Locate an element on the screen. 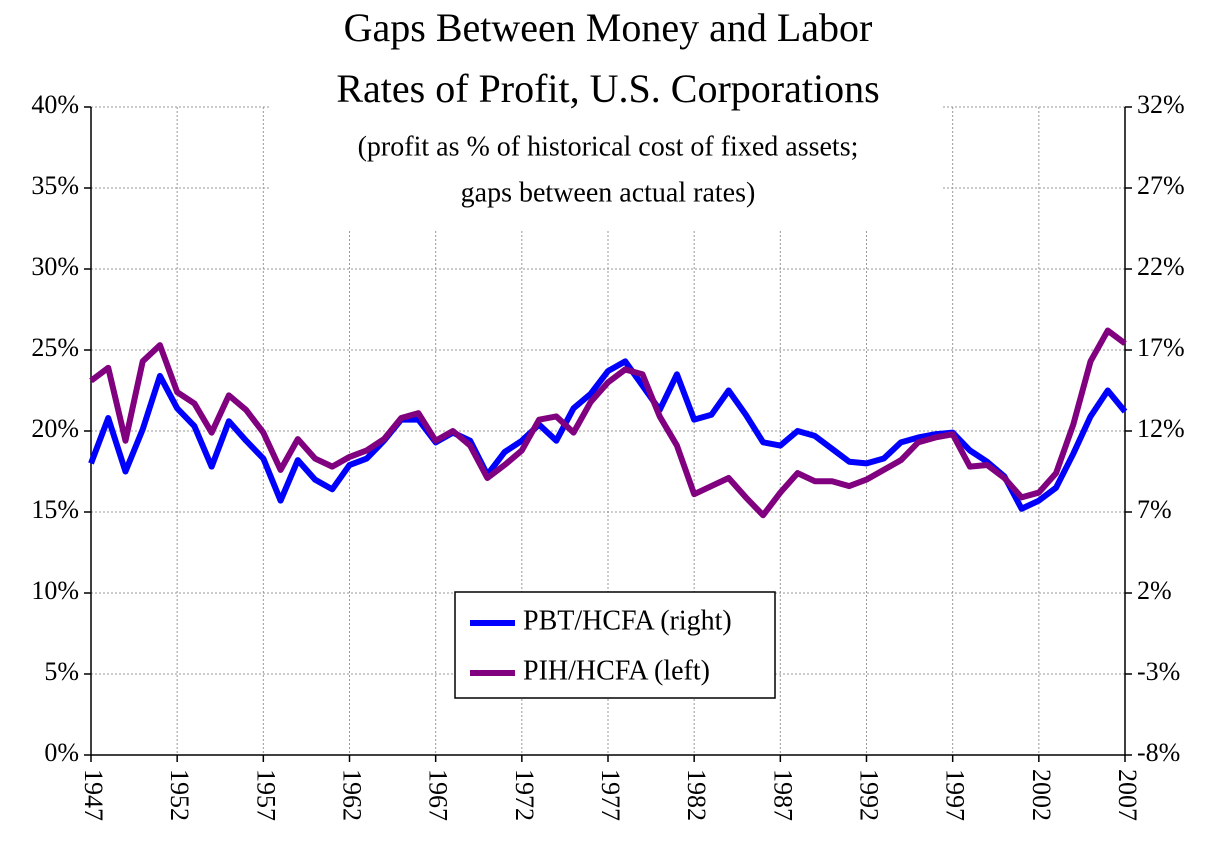  y-tick-label: 35% is located at coordinates (55, 185).